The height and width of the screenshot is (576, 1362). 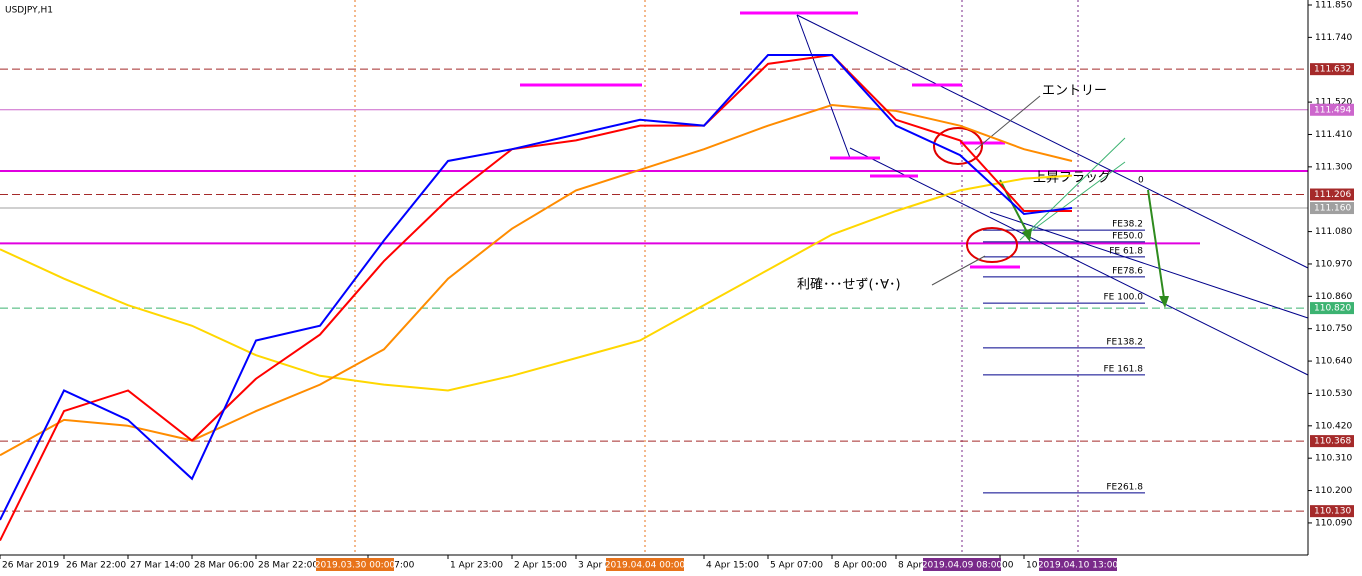 I want to click on fibo-label: FE78.6, so click(x=1127, y=271).